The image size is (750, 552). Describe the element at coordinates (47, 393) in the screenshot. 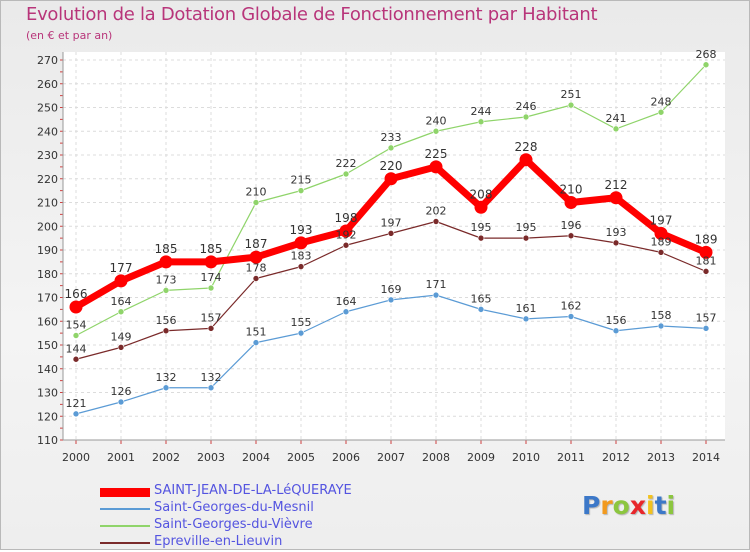

I see `y-tick-label: 130` at that location.